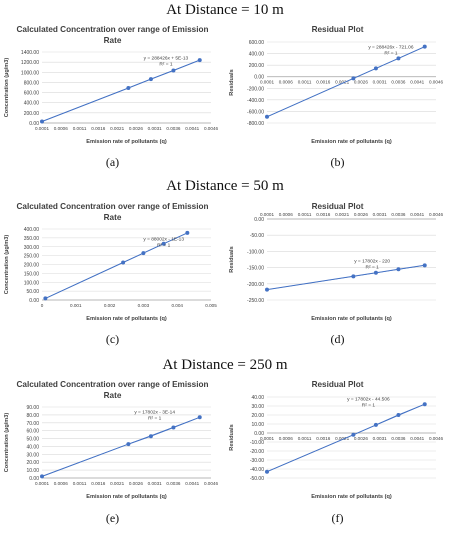  Describe the element at coordinates (345, 277) in the screenshot. I see `trendline` at that location.